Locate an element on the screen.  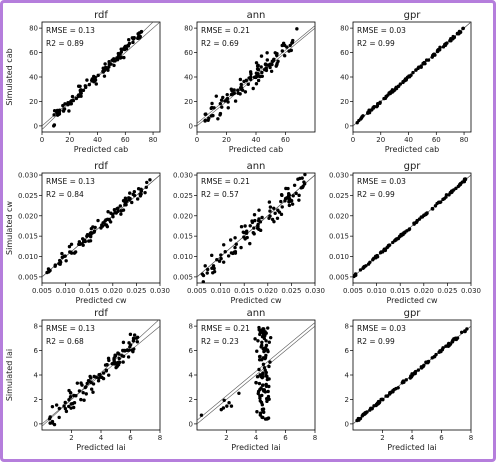
fit-line is located at coordinates (101, 373).